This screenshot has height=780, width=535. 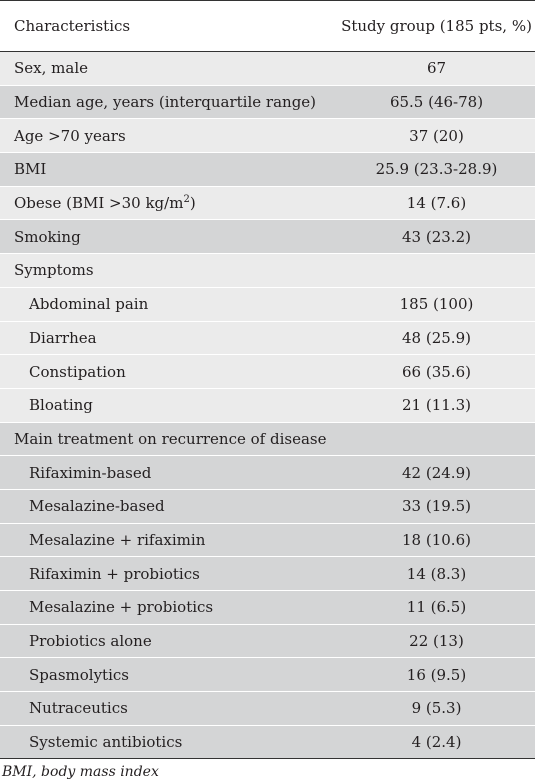 What do you see at coordinates (436, 573) in the screenshot?
I see `row-value: 14 (8.3)` at bounding box center [436, 573].